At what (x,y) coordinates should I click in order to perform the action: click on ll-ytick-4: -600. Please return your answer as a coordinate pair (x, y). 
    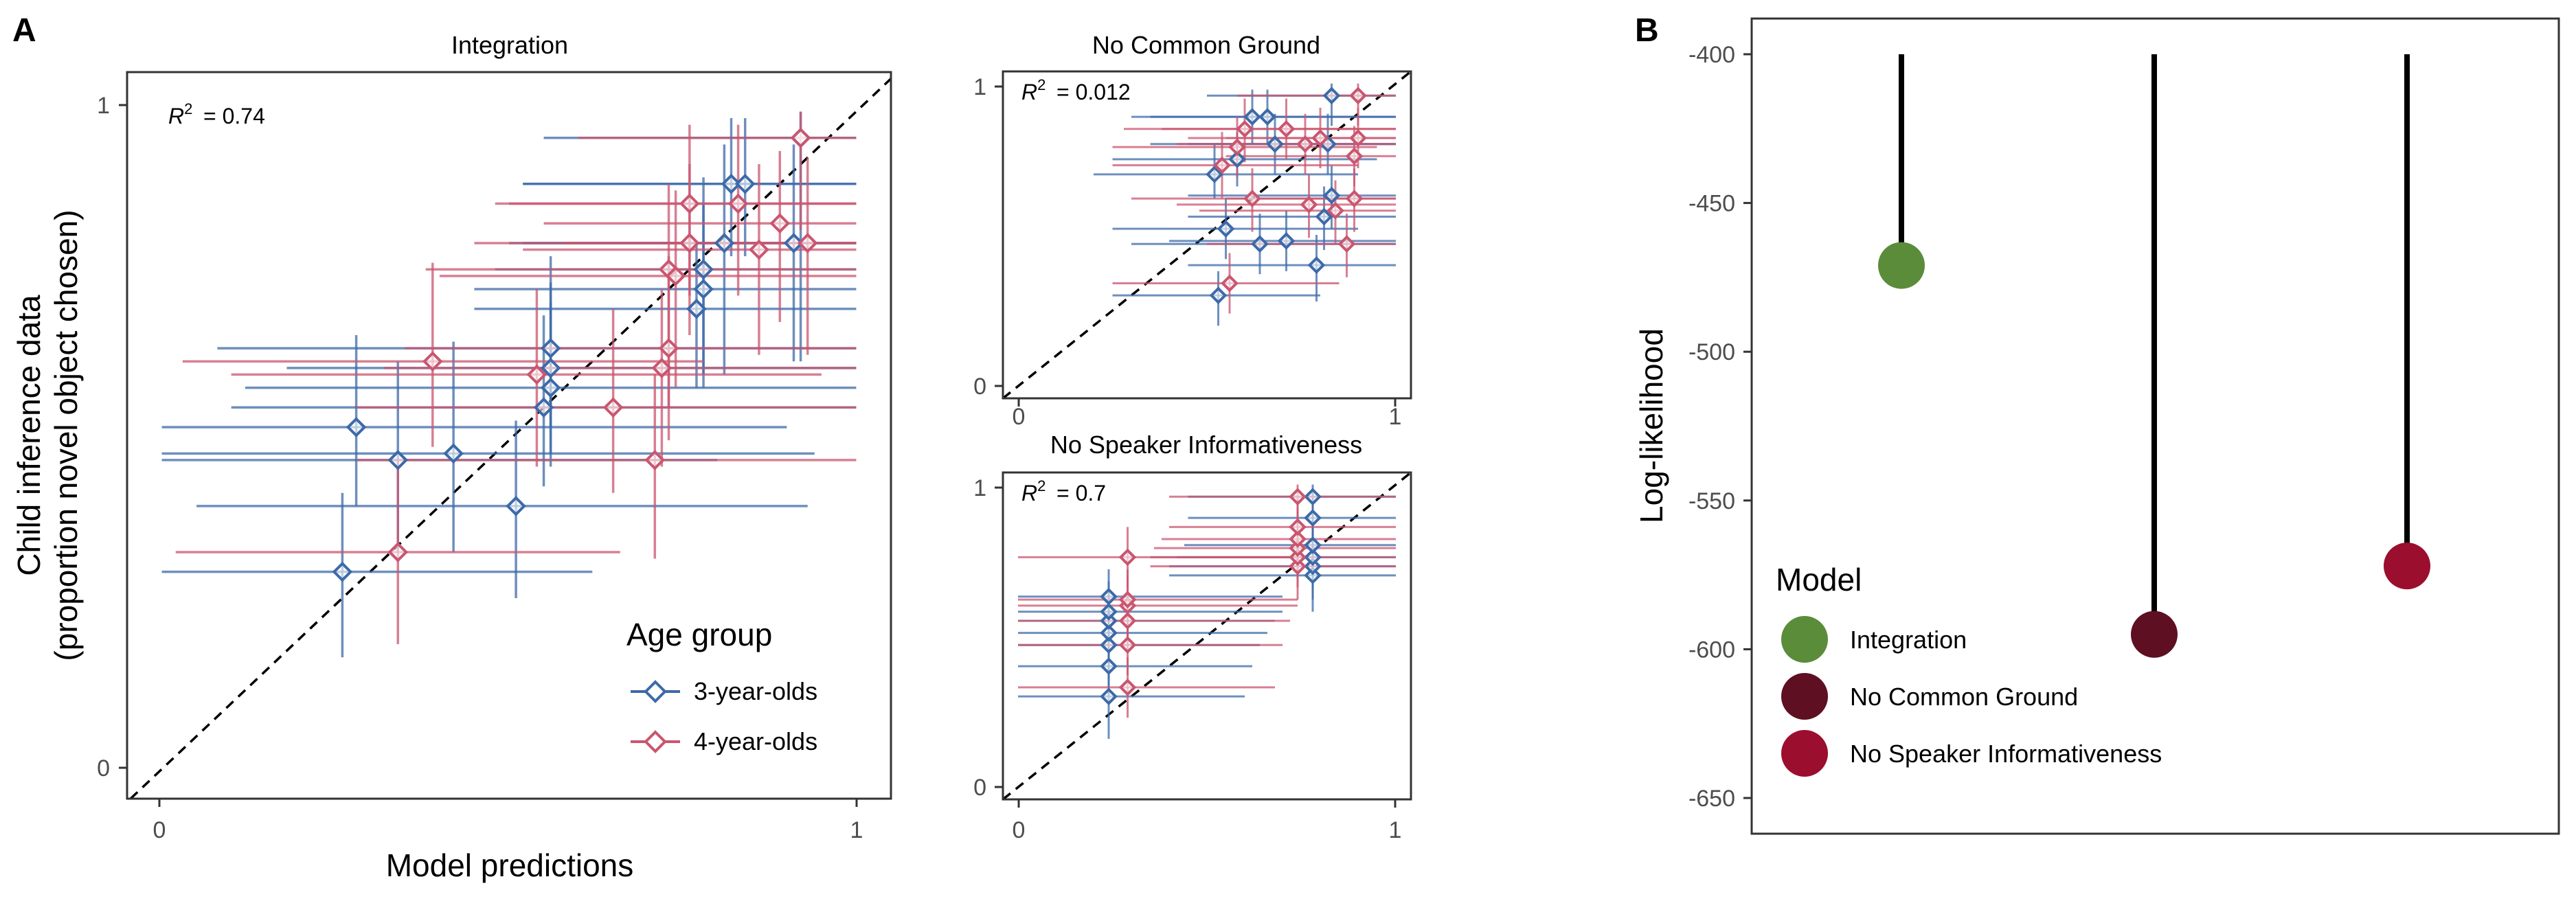
    Looking at the image, I should click on (1711, 650).